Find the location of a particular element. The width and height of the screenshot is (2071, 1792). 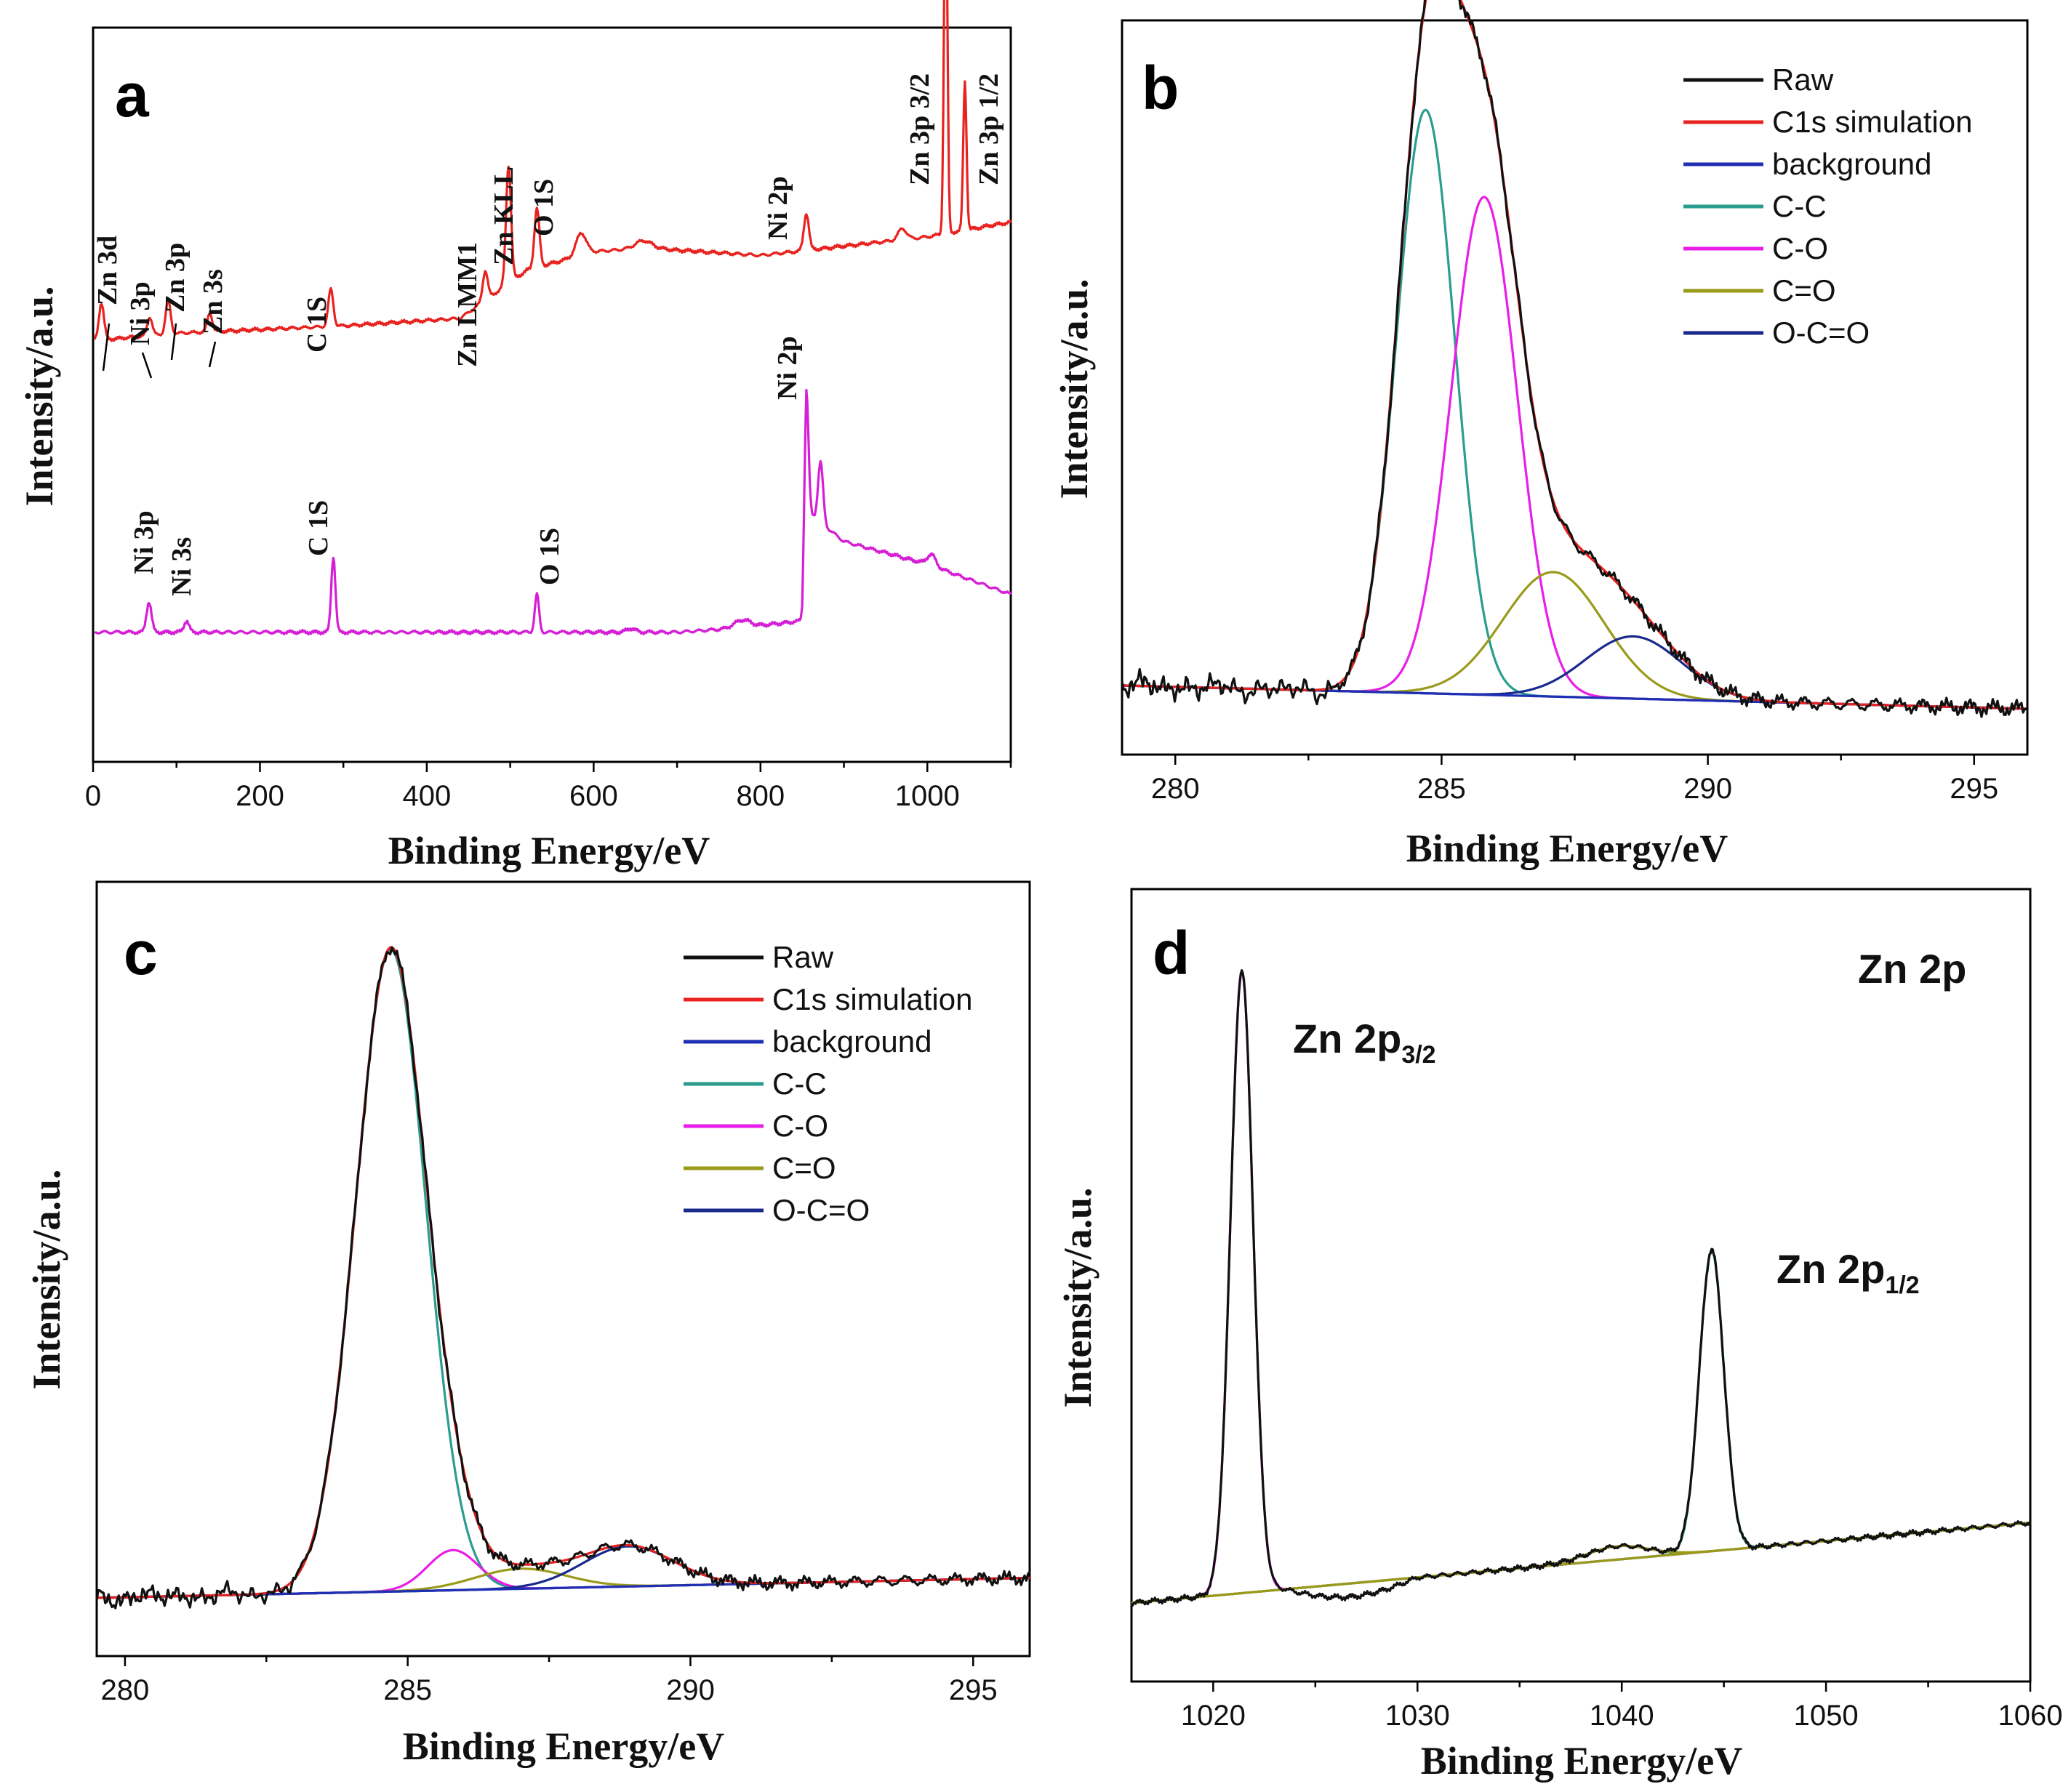

peak-label-zn-2p32-main: Zn 2p is located at coordinates (1347, 1038).